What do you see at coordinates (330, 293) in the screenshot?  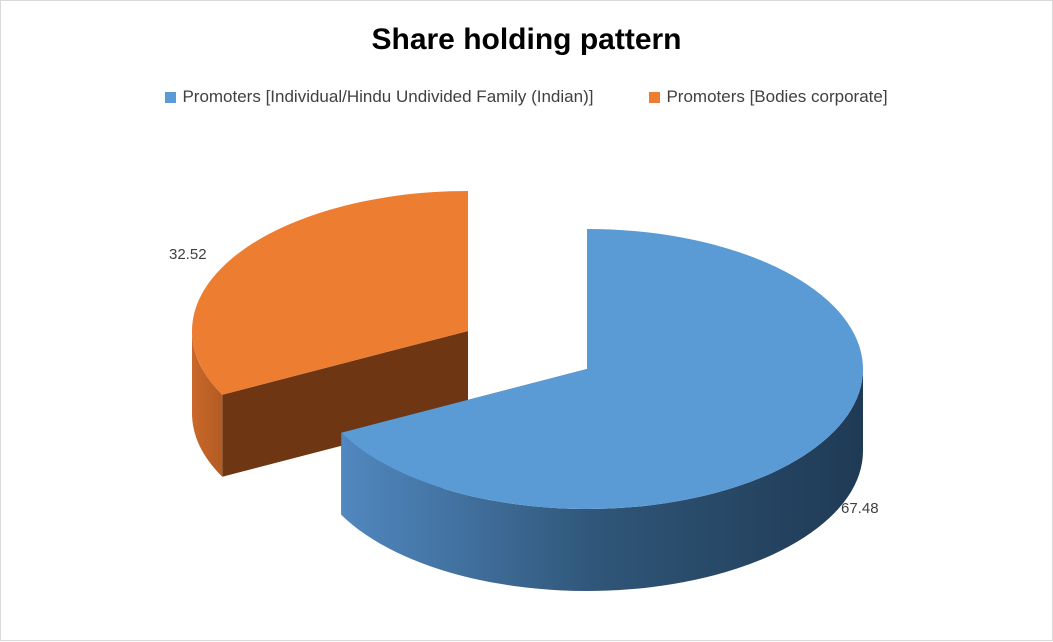 I see `pie-slice` at bounding box center [330, 293].